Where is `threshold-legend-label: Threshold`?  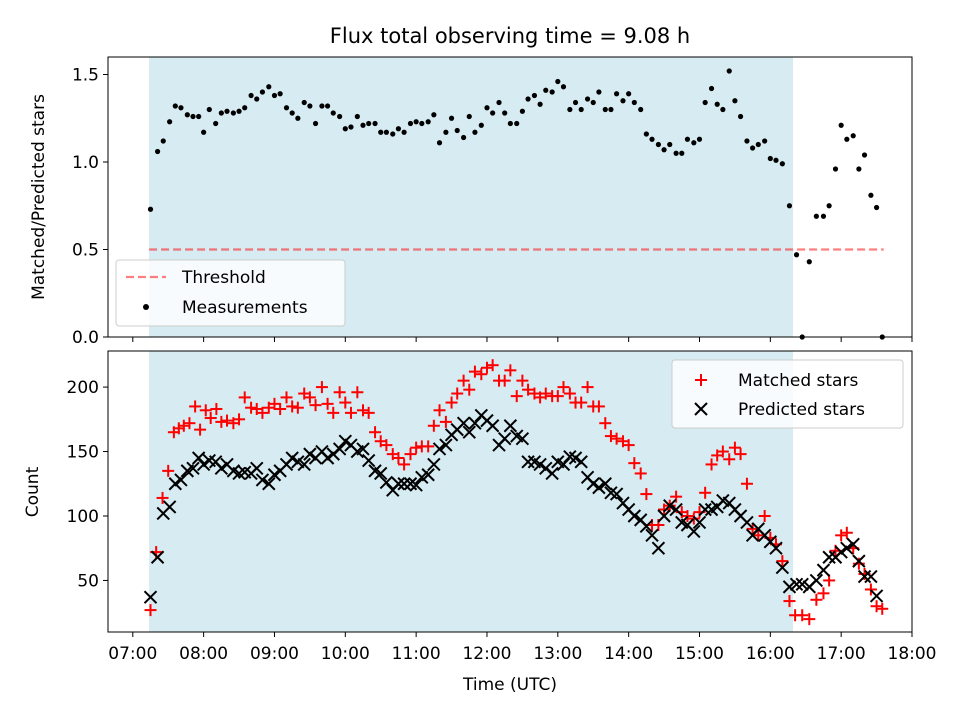
threshold-legend-label: Threshold is located at coordinates (223, 278).